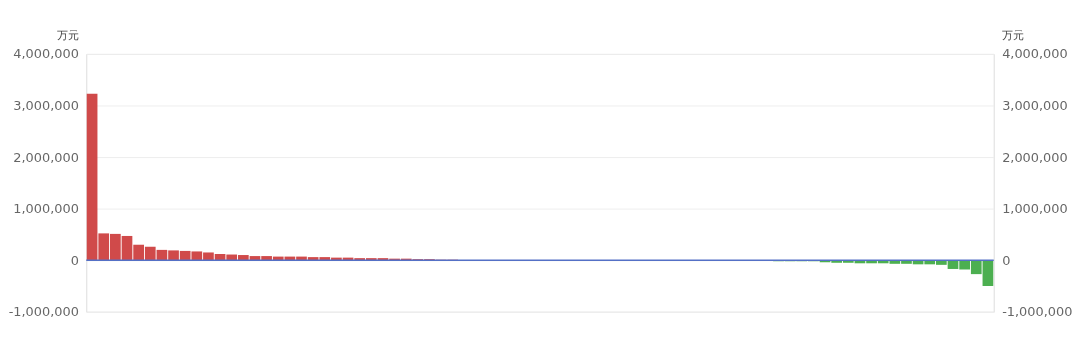 The width and height of the screenshot is (1080, 356). I want to click on y-tick-label: 2,000,000, so click(46, 157).